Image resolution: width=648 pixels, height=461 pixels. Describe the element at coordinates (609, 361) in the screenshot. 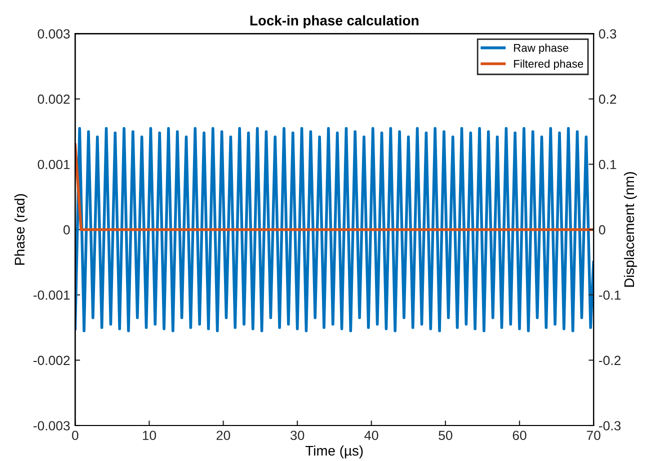

I see `y2-tick-label: -0.2` at that location.